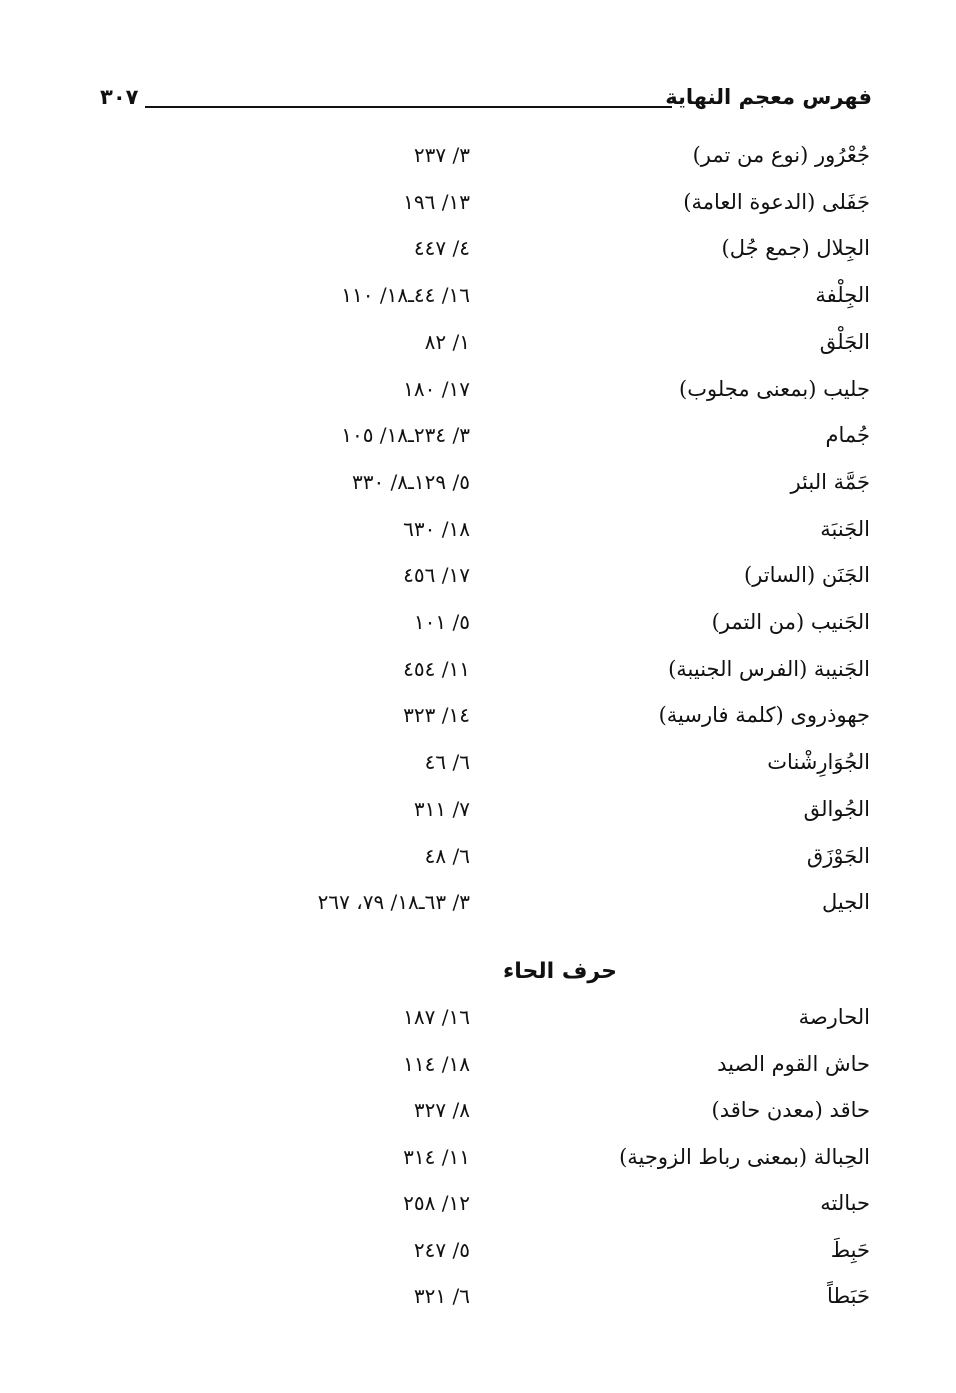 The width and height of the screenshot is (956, 1393). I want to click on entry-reference: ١٨/ ١١٤, so click(436, 1063).